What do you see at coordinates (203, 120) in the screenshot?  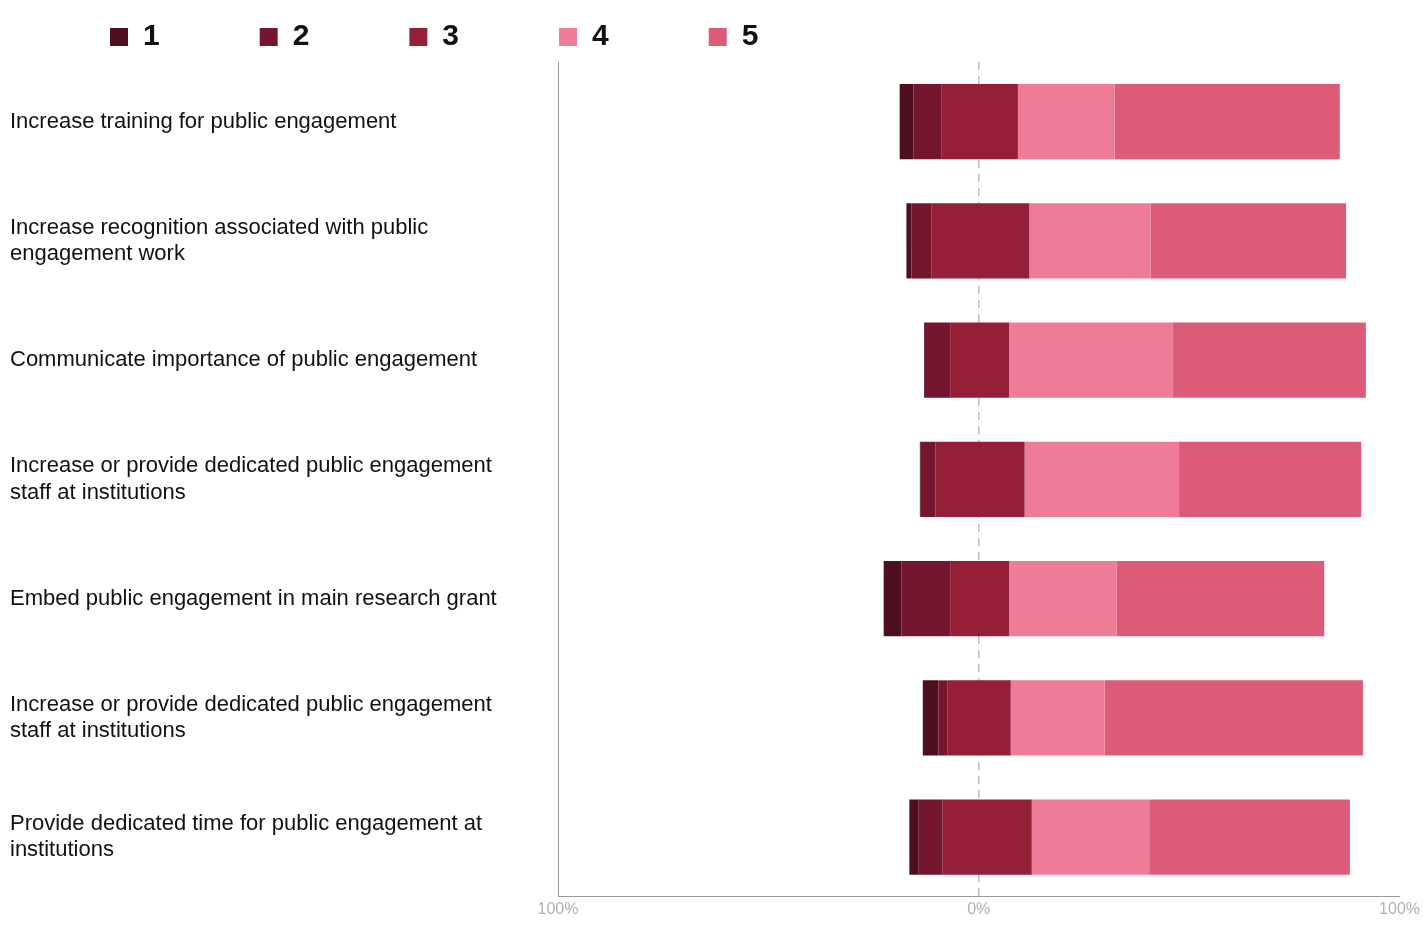 I see `y-tick-label: Increase training for public engagement` at bounding box center [203, 120].